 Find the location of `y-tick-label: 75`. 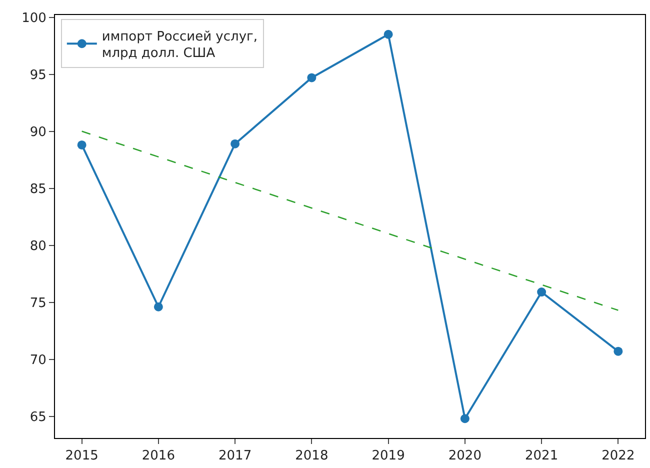

y-tick-label: 75 is located at coordinates (38, 303).